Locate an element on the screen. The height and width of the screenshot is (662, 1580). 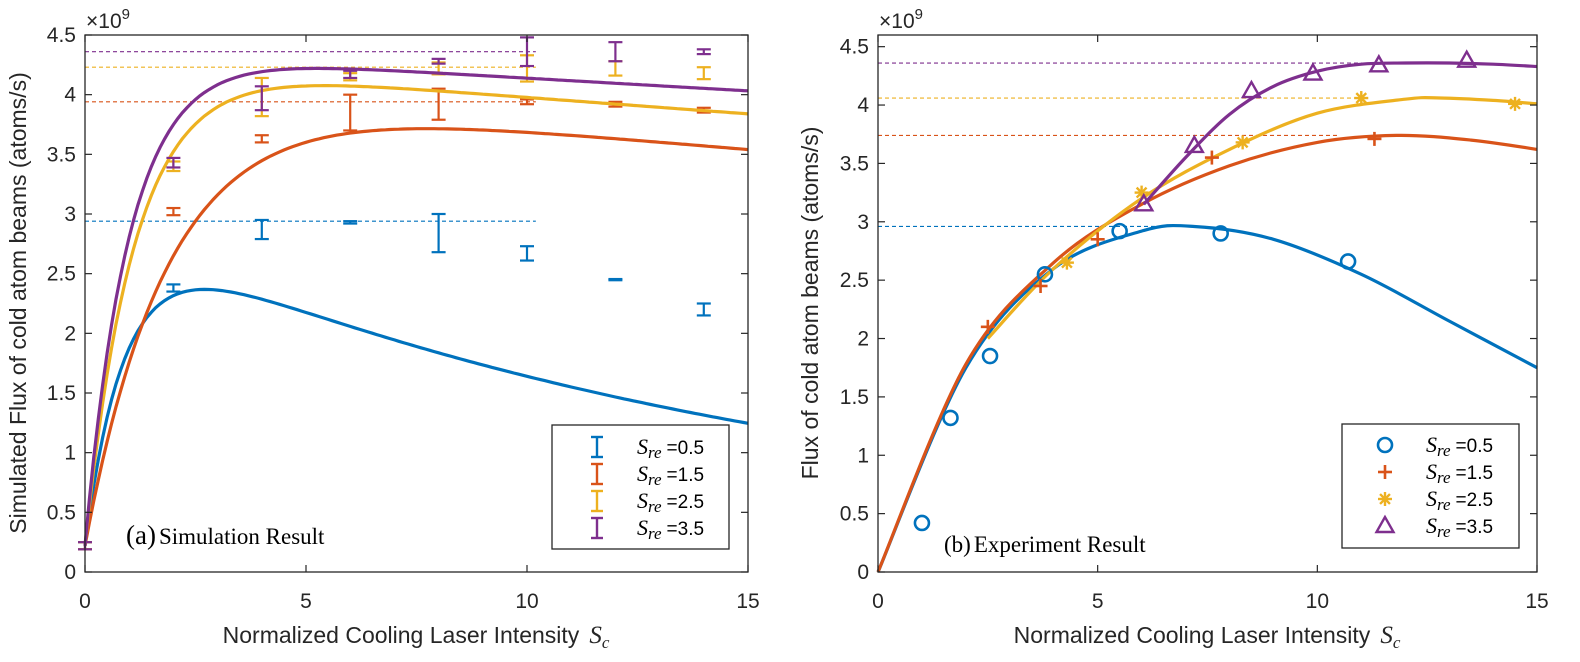
panel-a-exponent: ×10⁹ is located at coordinates (108, 19).